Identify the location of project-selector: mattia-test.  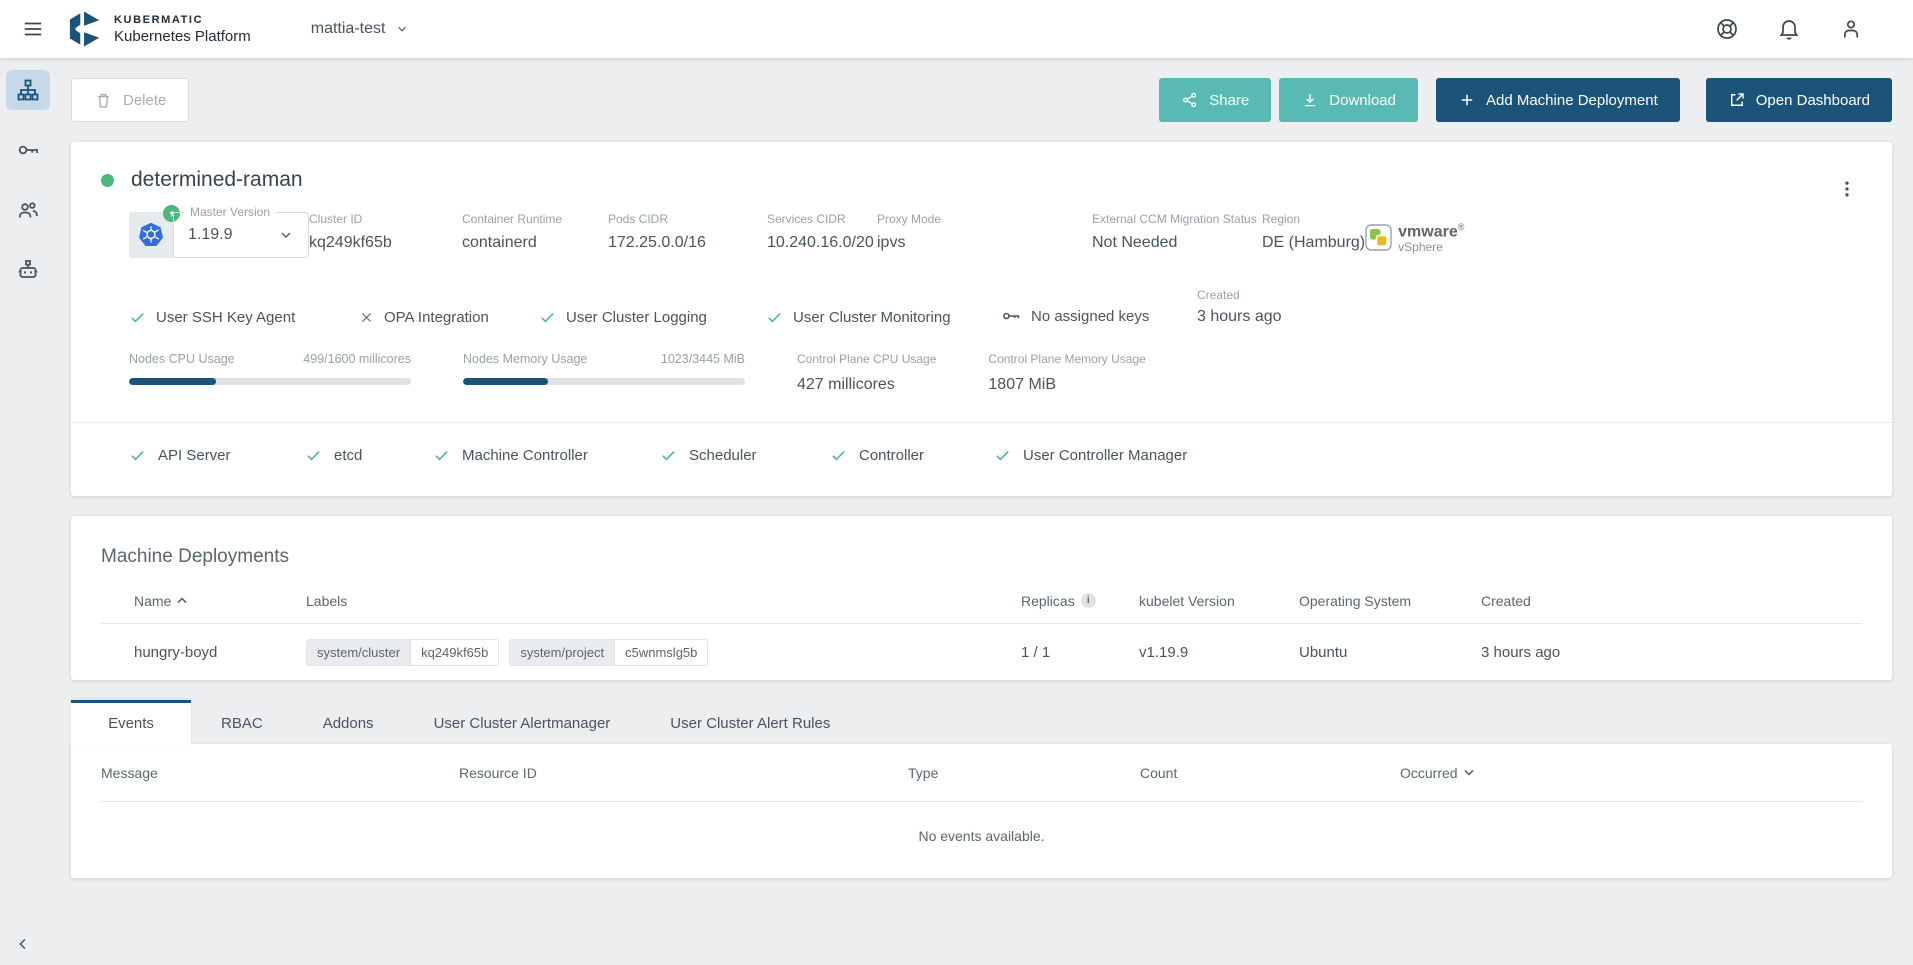
(360, 29).